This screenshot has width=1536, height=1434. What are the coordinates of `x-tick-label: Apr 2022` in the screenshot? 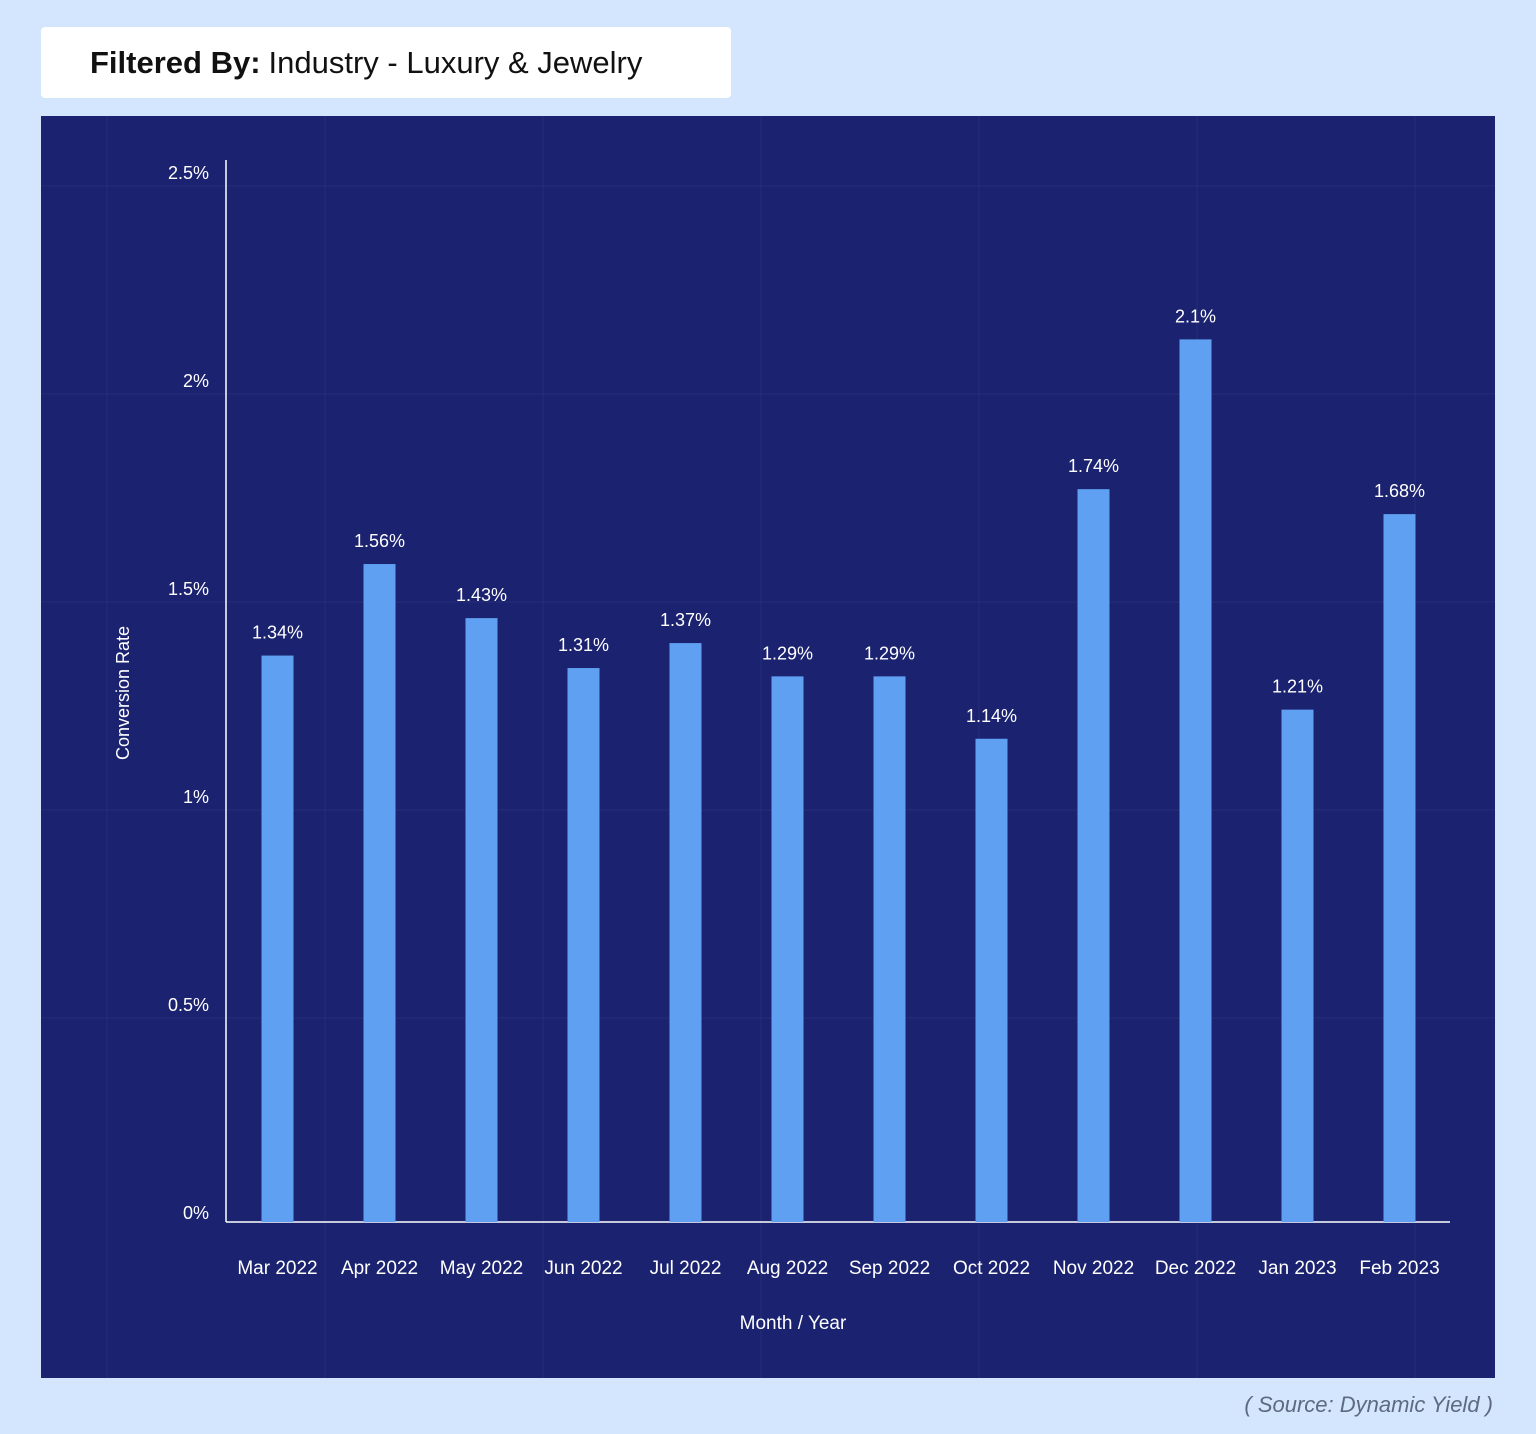 It's located at (379, 1268).